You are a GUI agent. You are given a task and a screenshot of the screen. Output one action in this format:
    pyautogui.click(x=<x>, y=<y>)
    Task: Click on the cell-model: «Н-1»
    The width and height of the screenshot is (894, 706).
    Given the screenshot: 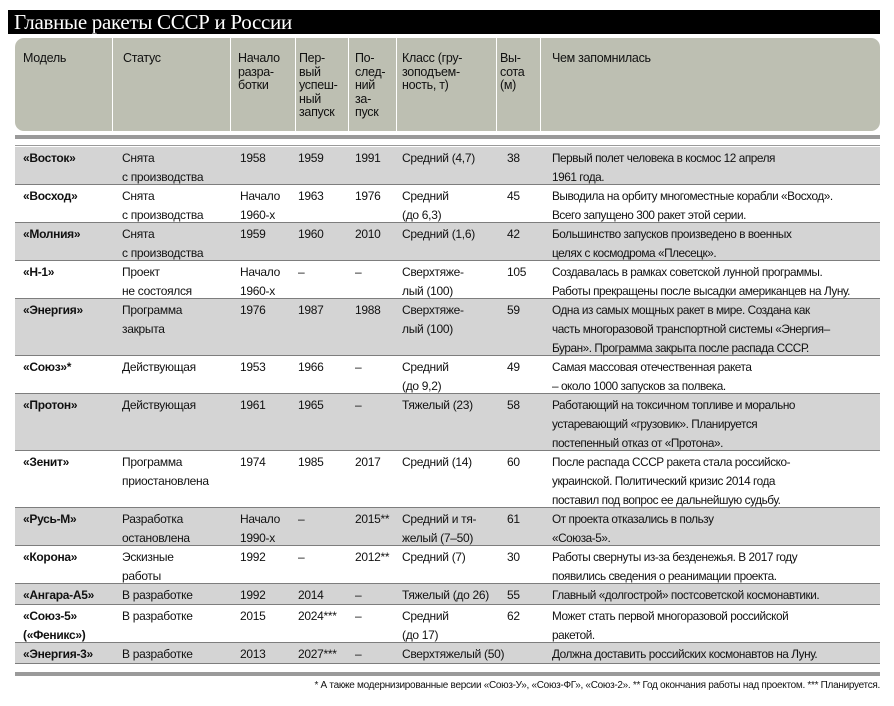 What is the action you would take?
    pyautogui.click(x=39, y=272)
    